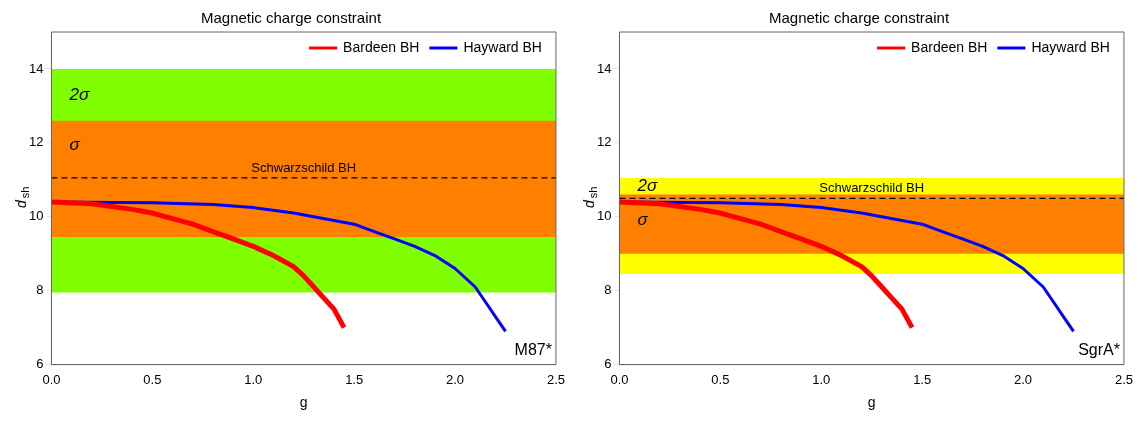 The image size is (1145, 427). What do you see at coordinates (533, 350) in the screenshot?
I see `annotation: M87*` at bounding box center [533, 350].